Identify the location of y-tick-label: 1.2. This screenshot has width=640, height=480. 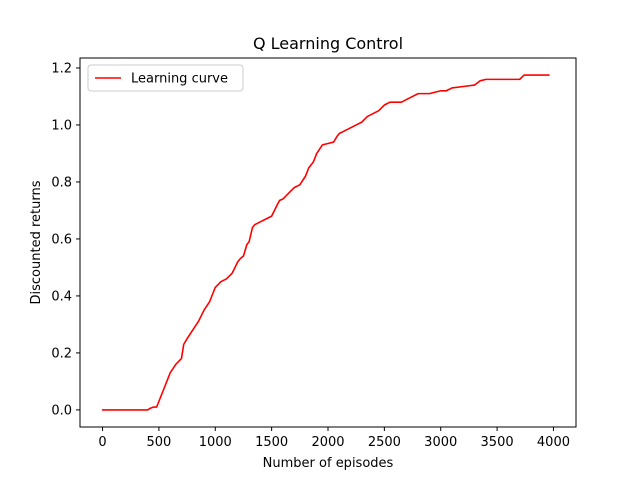
(61, 68).